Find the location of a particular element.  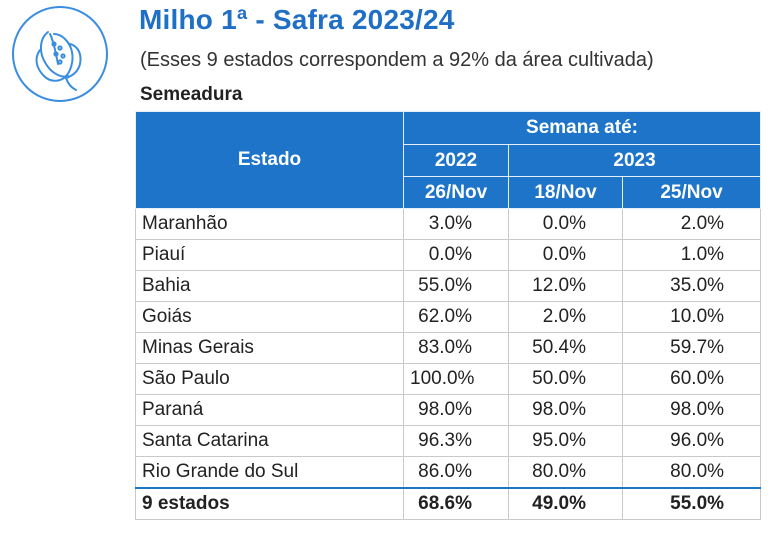

table-row: São Paulo 100.0% 50.0% 60.0% is located at coordinates (448, 379).